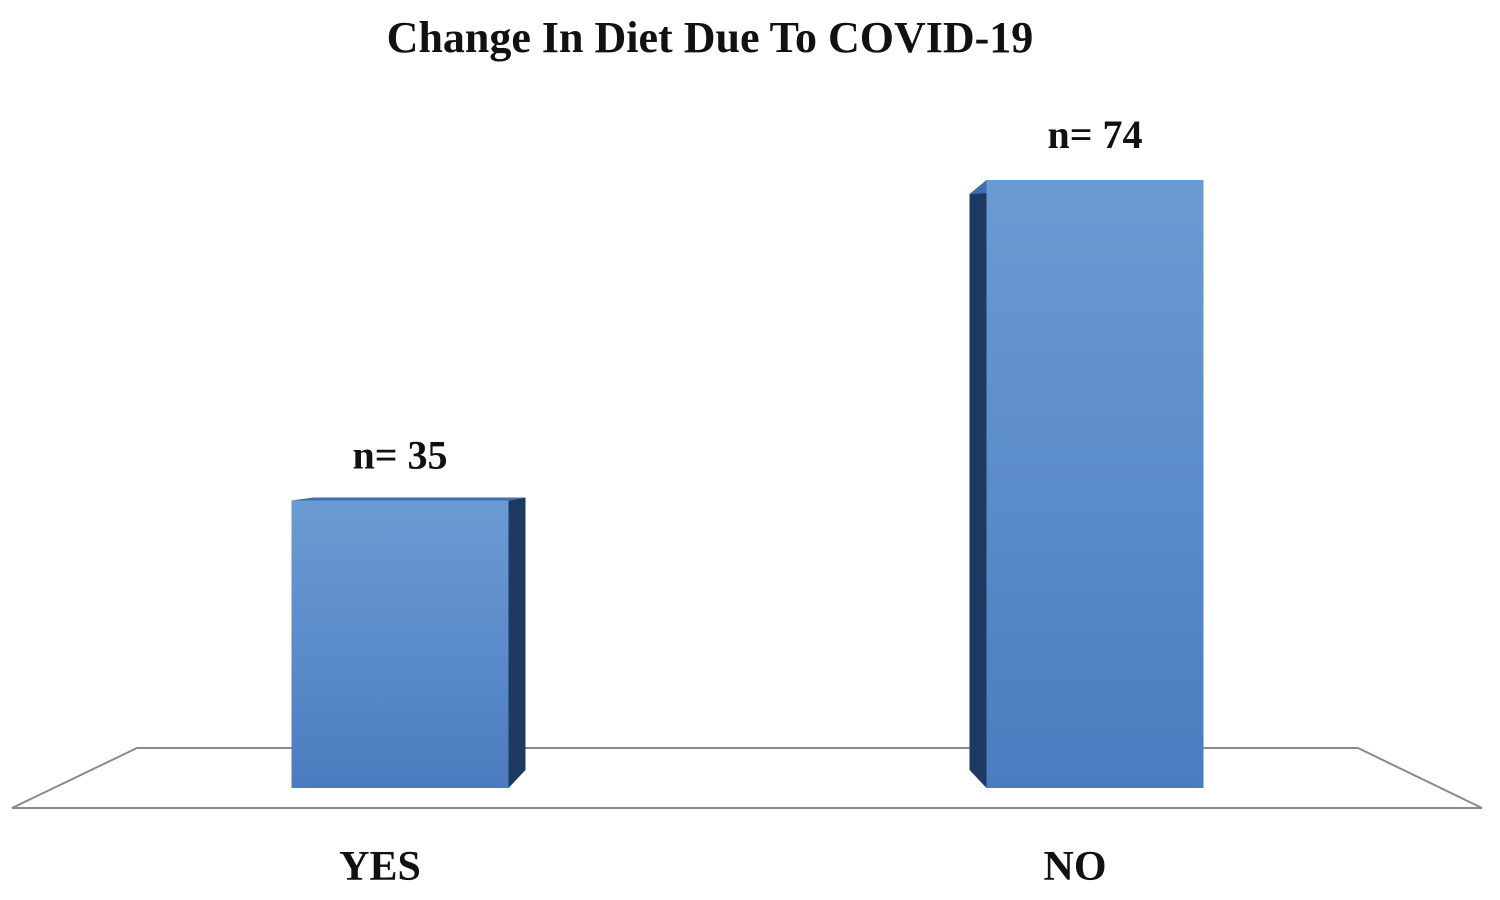 The height and width of the screenshot is (900, 1500). What do you see at coordinates (400, 644) in the screenshot?
I see `bar-front-yes` at bounding box center [400, 644].